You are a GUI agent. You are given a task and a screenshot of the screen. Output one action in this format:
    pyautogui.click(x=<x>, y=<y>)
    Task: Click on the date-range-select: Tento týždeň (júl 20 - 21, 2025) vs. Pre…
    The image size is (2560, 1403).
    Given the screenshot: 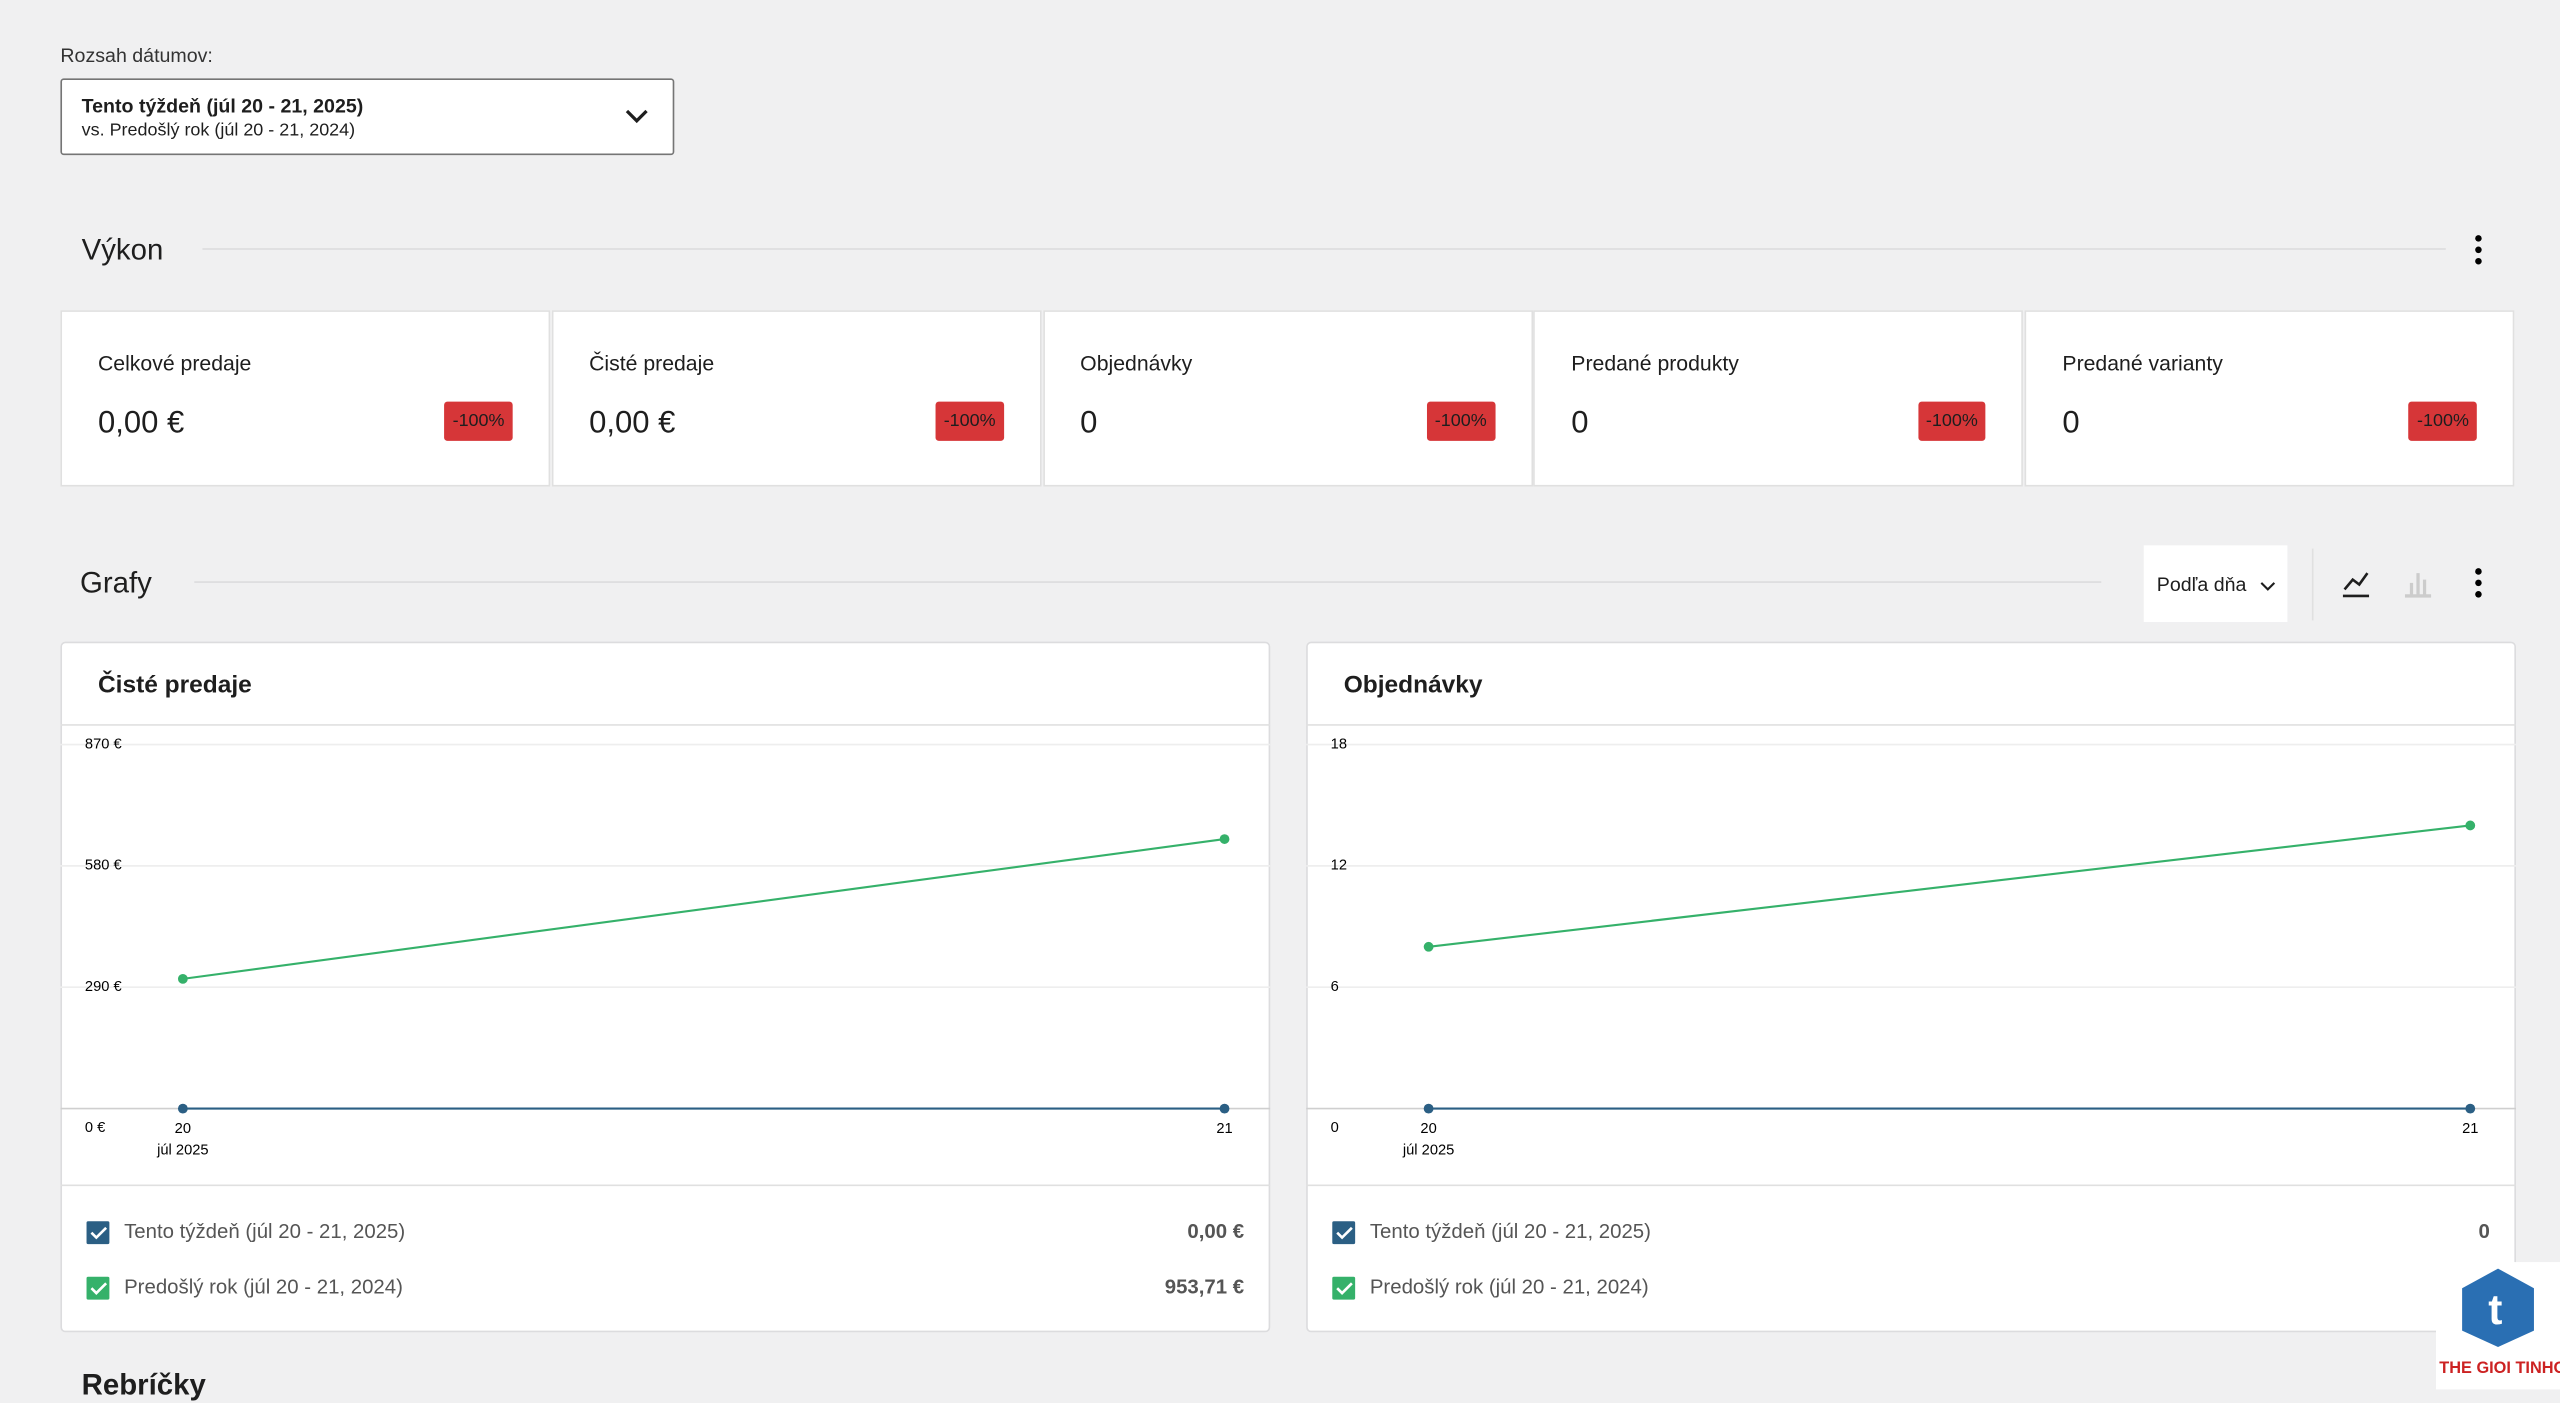 What is the action you would take?
    pyautogui.click(x=367, y=117)
    